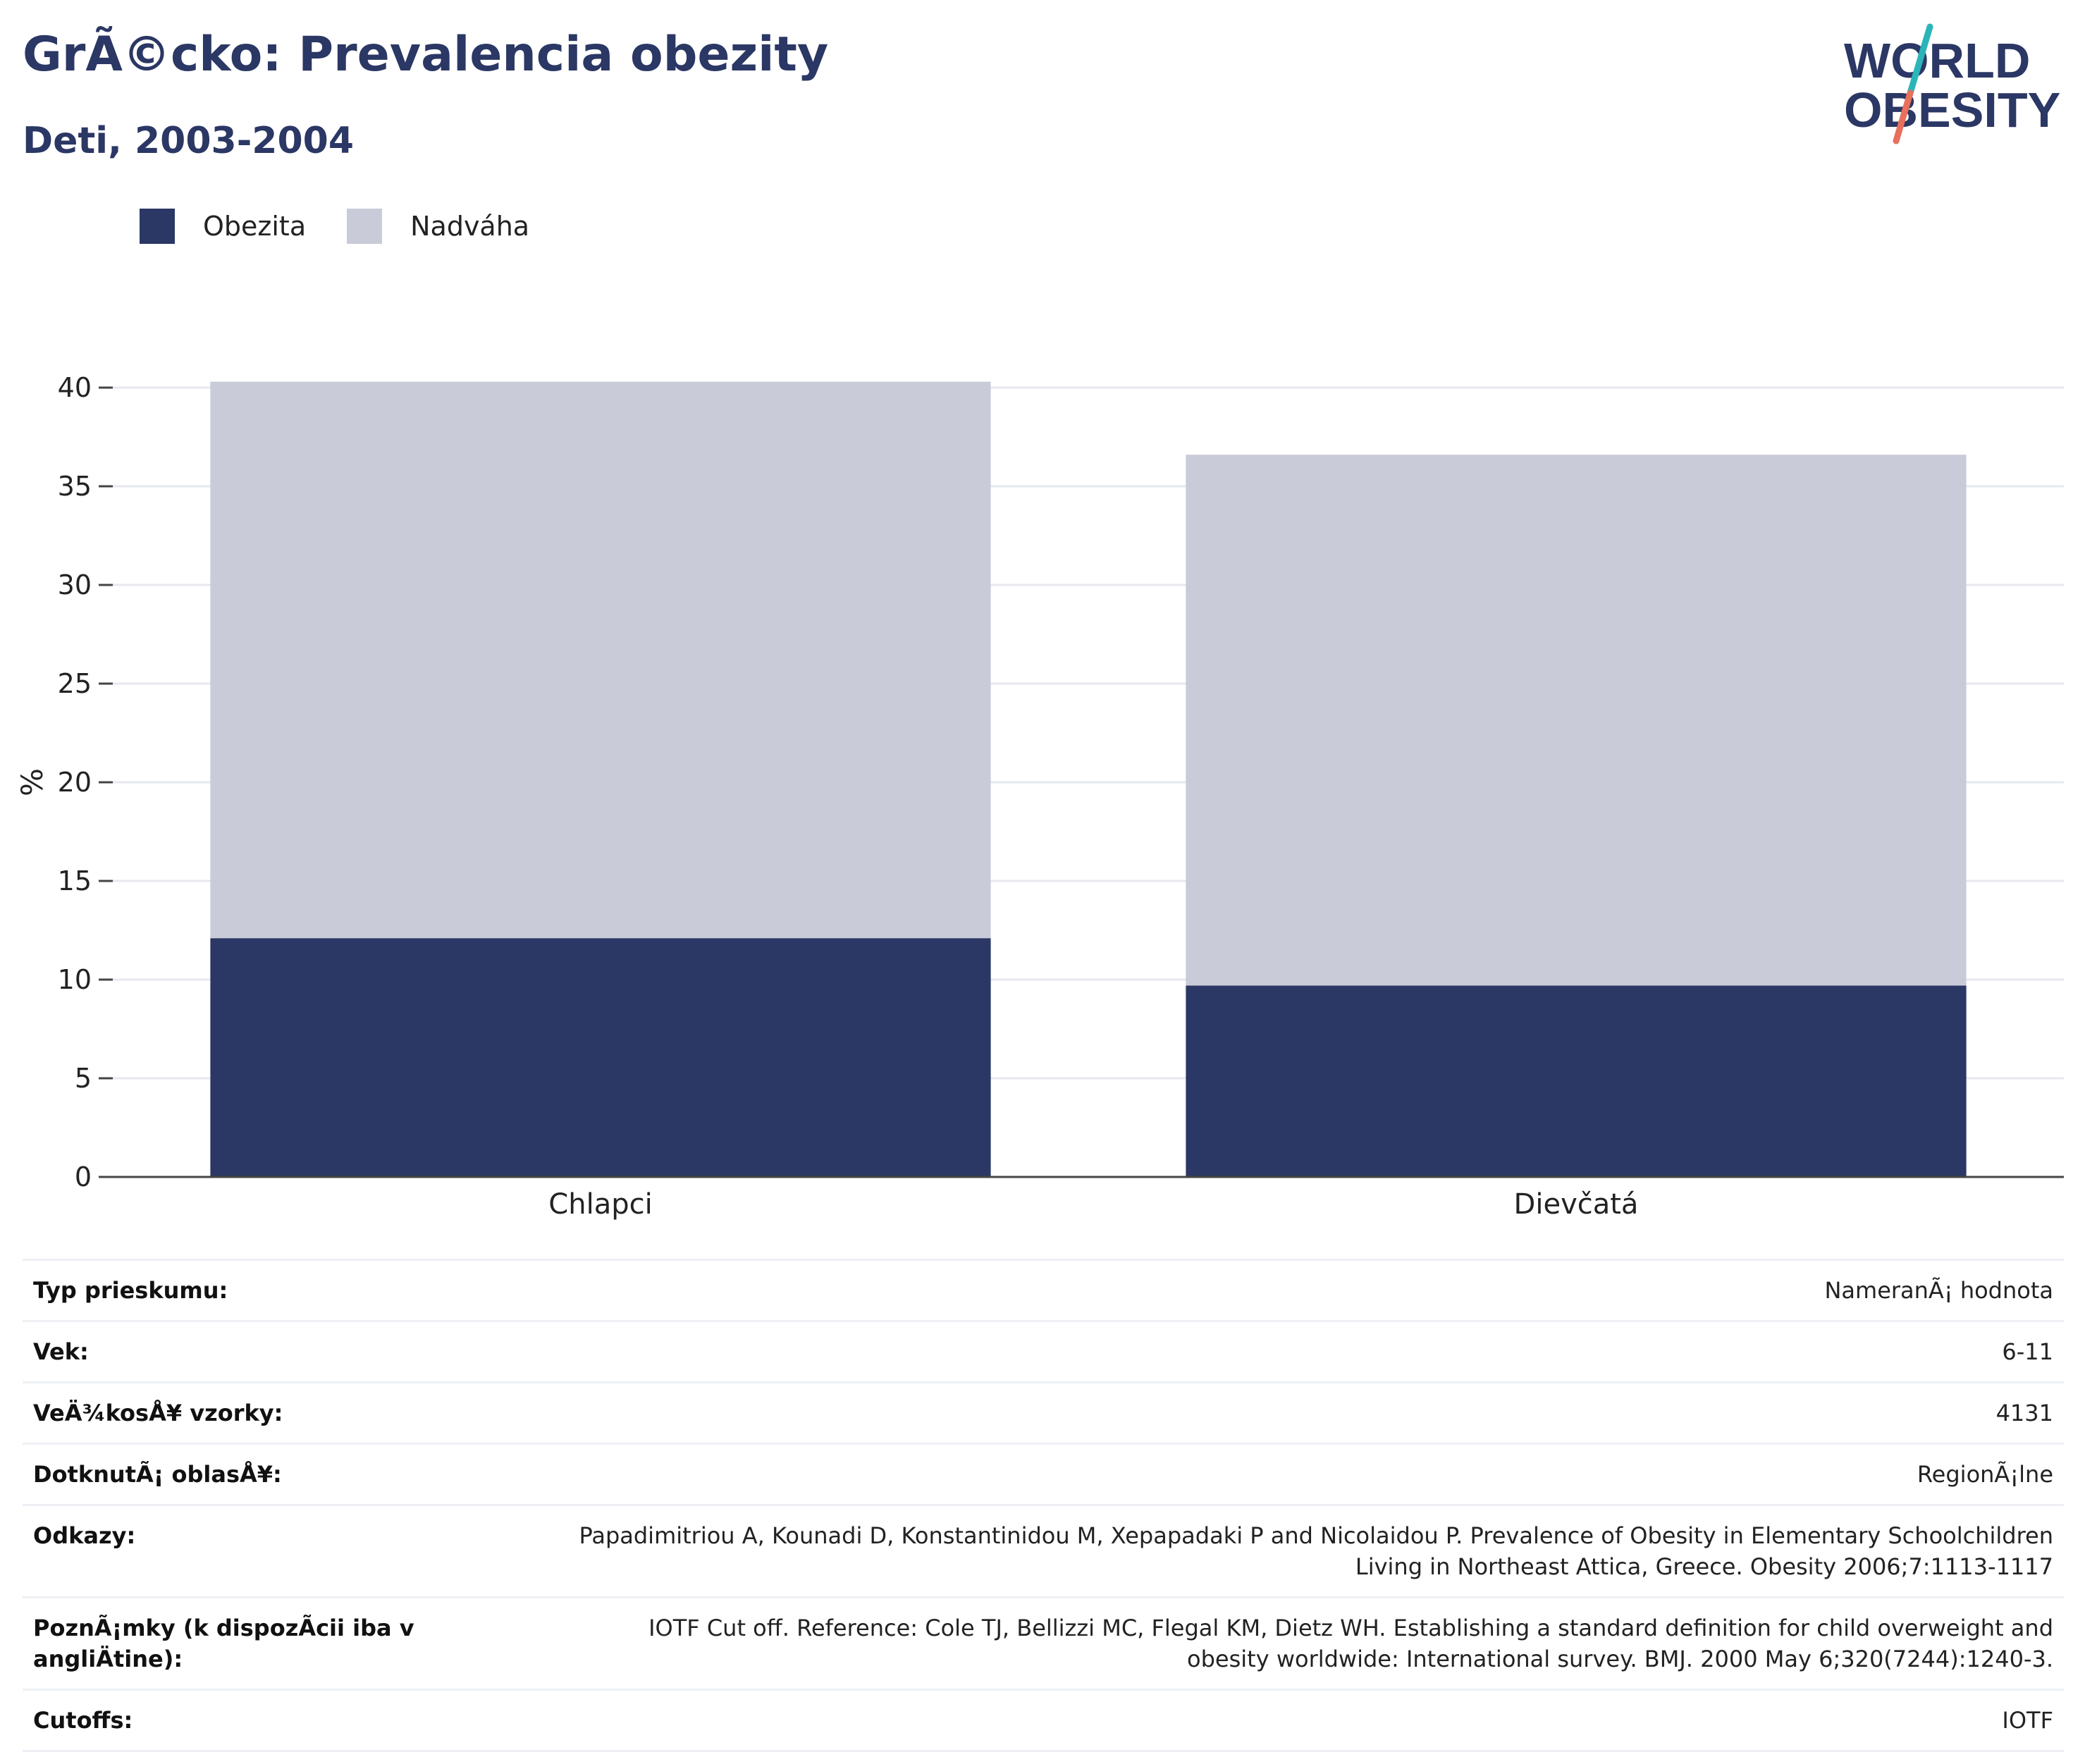  What do you see at coordinates (294, 1474) in the screenshot?
I see `detail-label: DotknutÃ¡ oblasÅ¥:` at bounding box center [294, 1474].